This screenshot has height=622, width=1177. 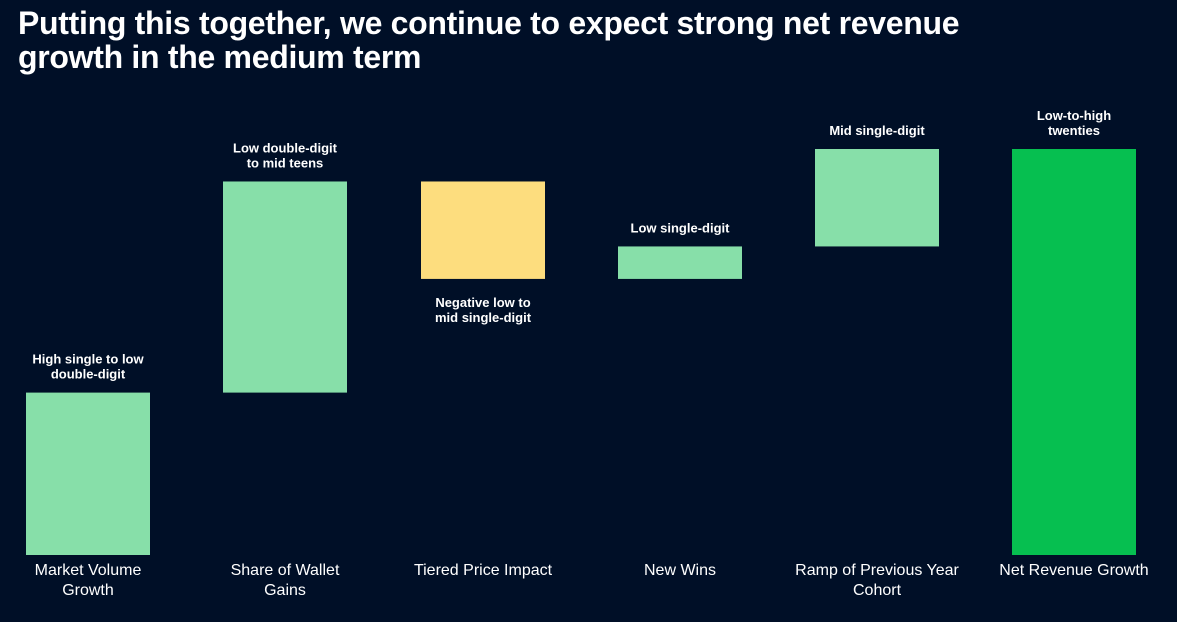 I want to click on category-label-line: New Wins, so click(x=680, y=570).